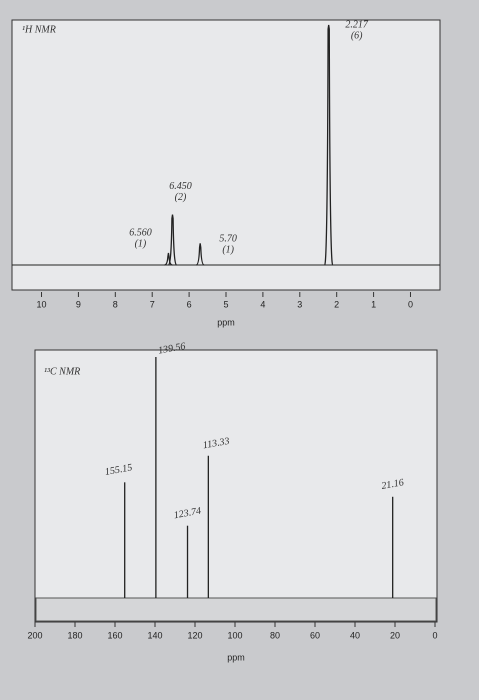 The height and width of the screenshot is (700, 479). What do you see at coordinates (393, 484) in the screenshot?
I see `peak-label: 21.16` at bounding box center [393, 484].